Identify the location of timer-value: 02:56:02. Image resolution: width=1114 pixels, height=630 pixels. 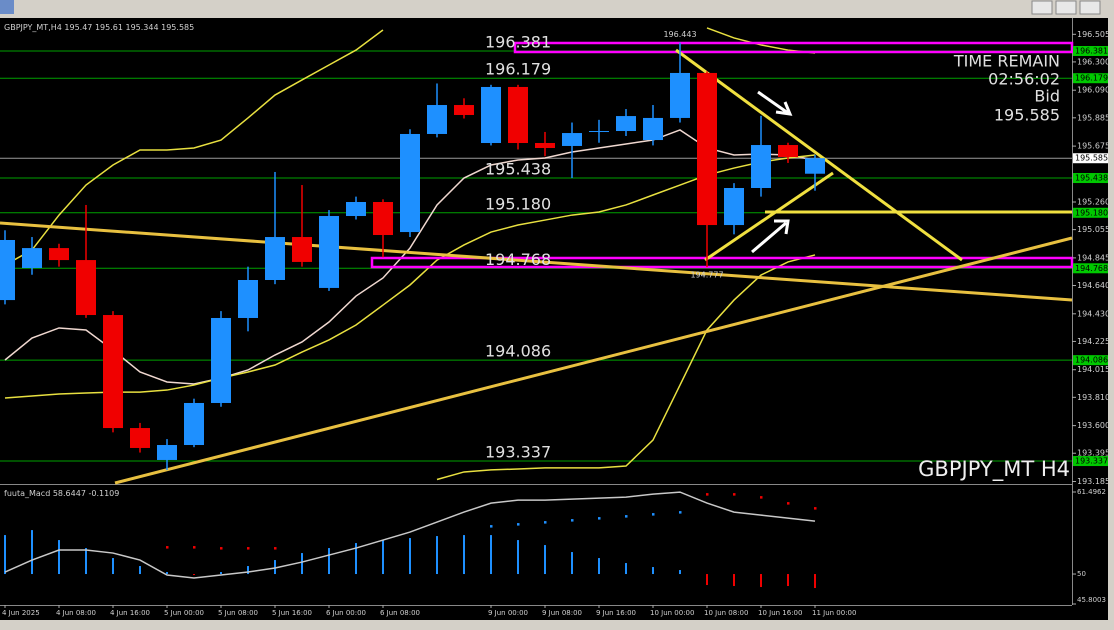
(1024, 79).